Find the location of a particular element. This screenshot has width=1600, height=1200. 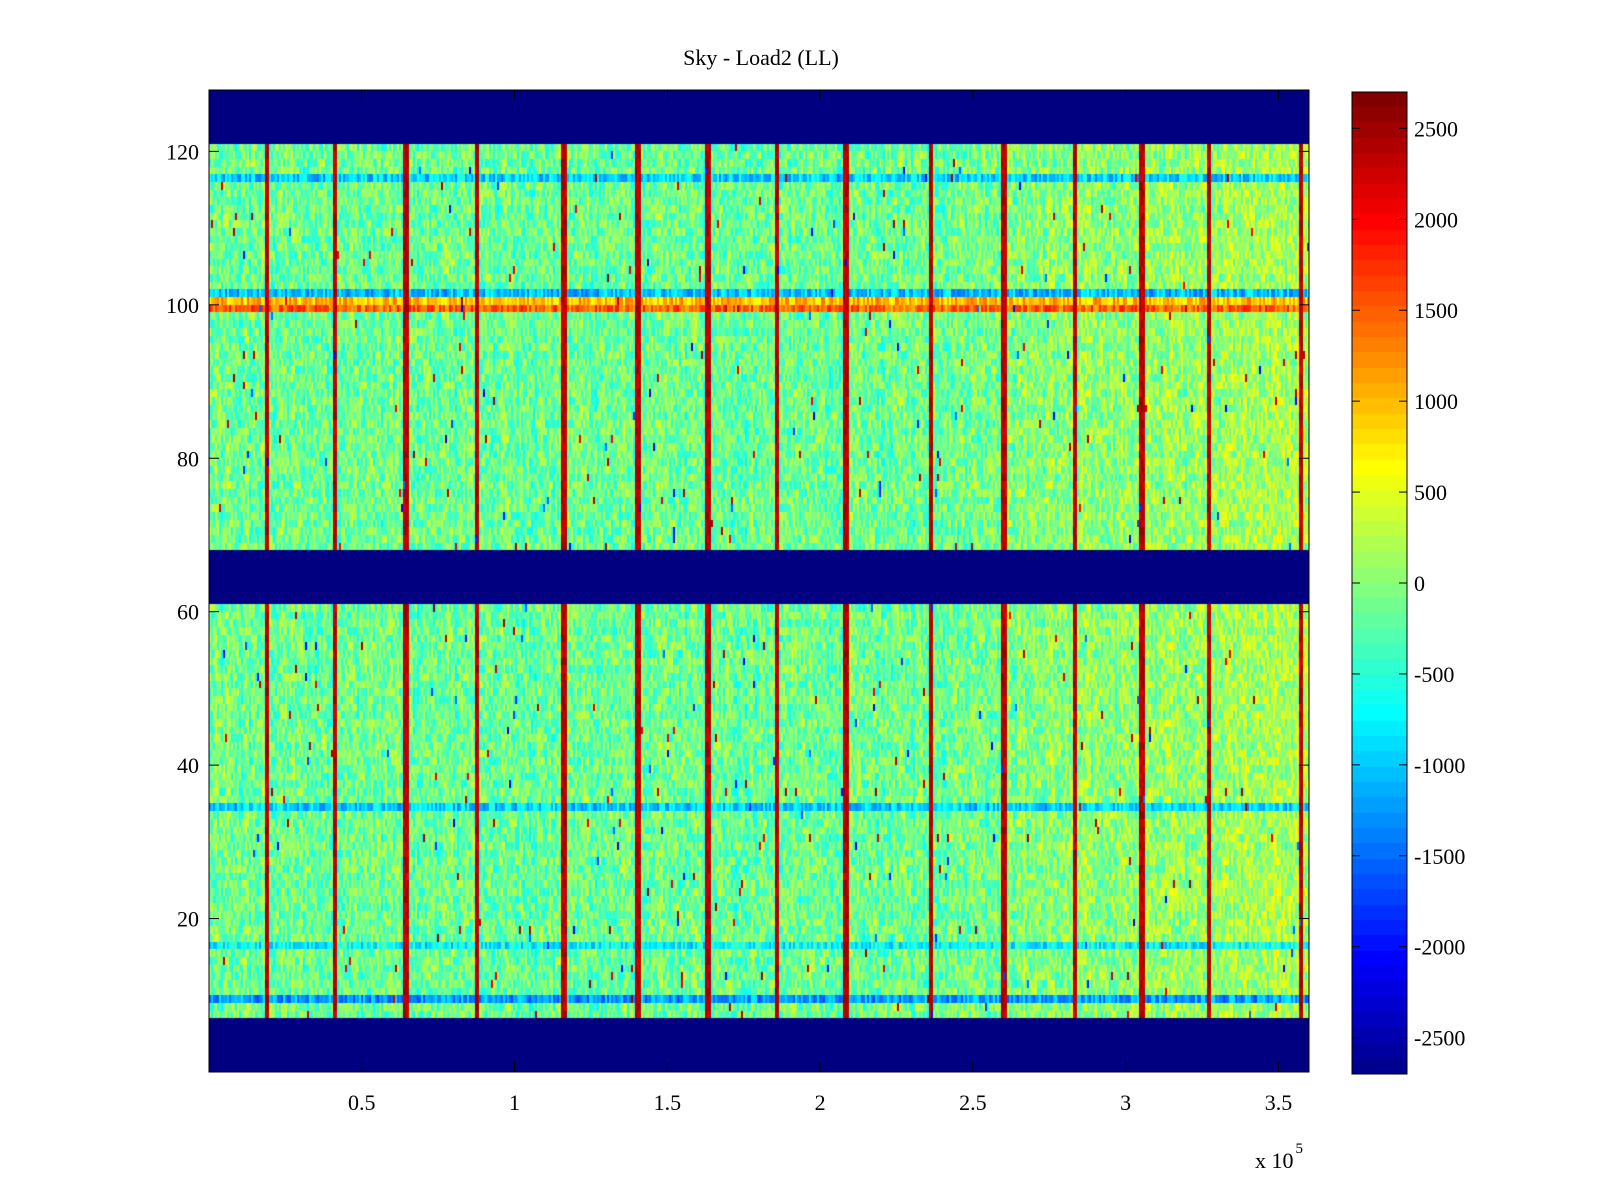

x-tick-label: 2.5 is located at coordinates (973, 1102).